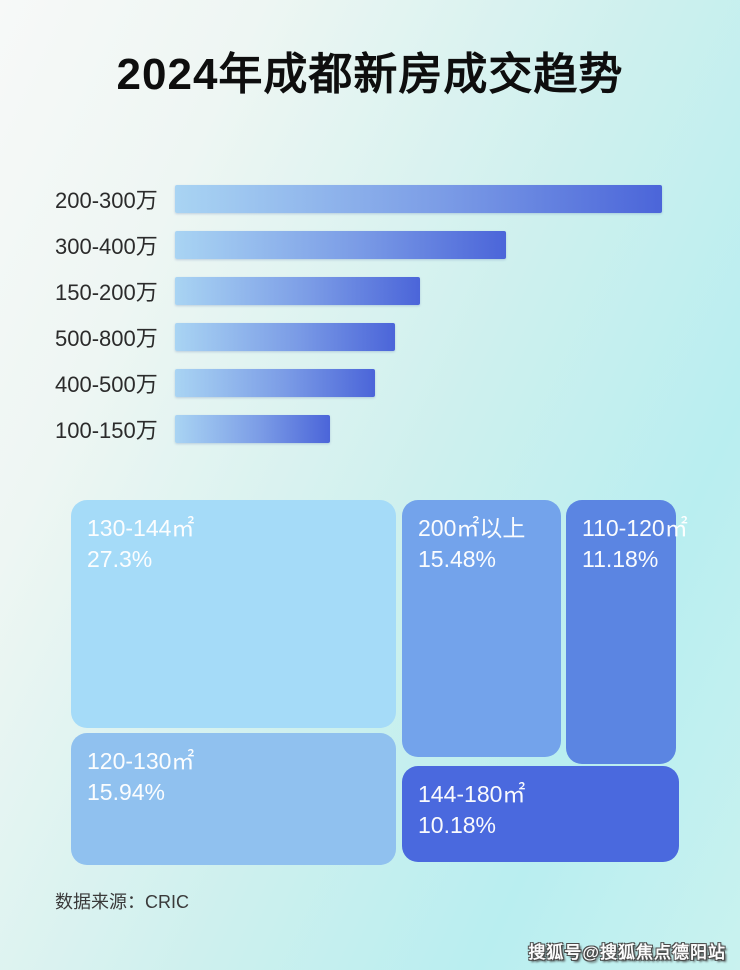  What do you see at coordinates (620, 559) in the screenshot?
I see `treemap-block-percent: 11.18%` at bounding box center [620, 559].